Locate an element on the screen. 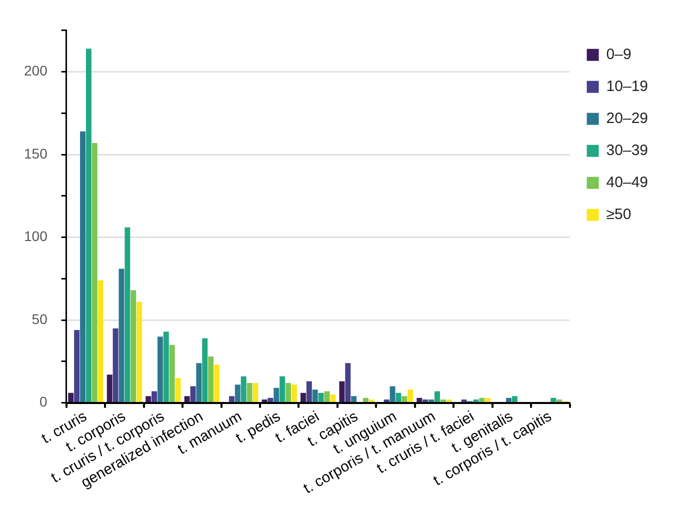 The image size is (677, 508). legend-label: 40–49 is located at coordinates (627, 183).